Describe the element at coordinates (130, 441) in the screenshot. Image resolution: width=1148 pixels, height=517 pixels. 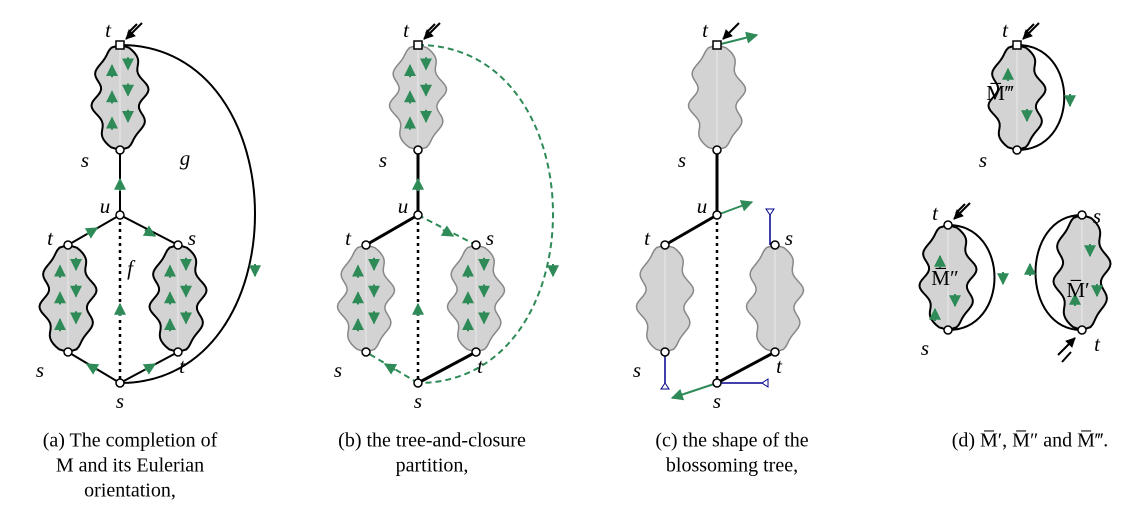
I see `caption: (a) The completion of` at that location.